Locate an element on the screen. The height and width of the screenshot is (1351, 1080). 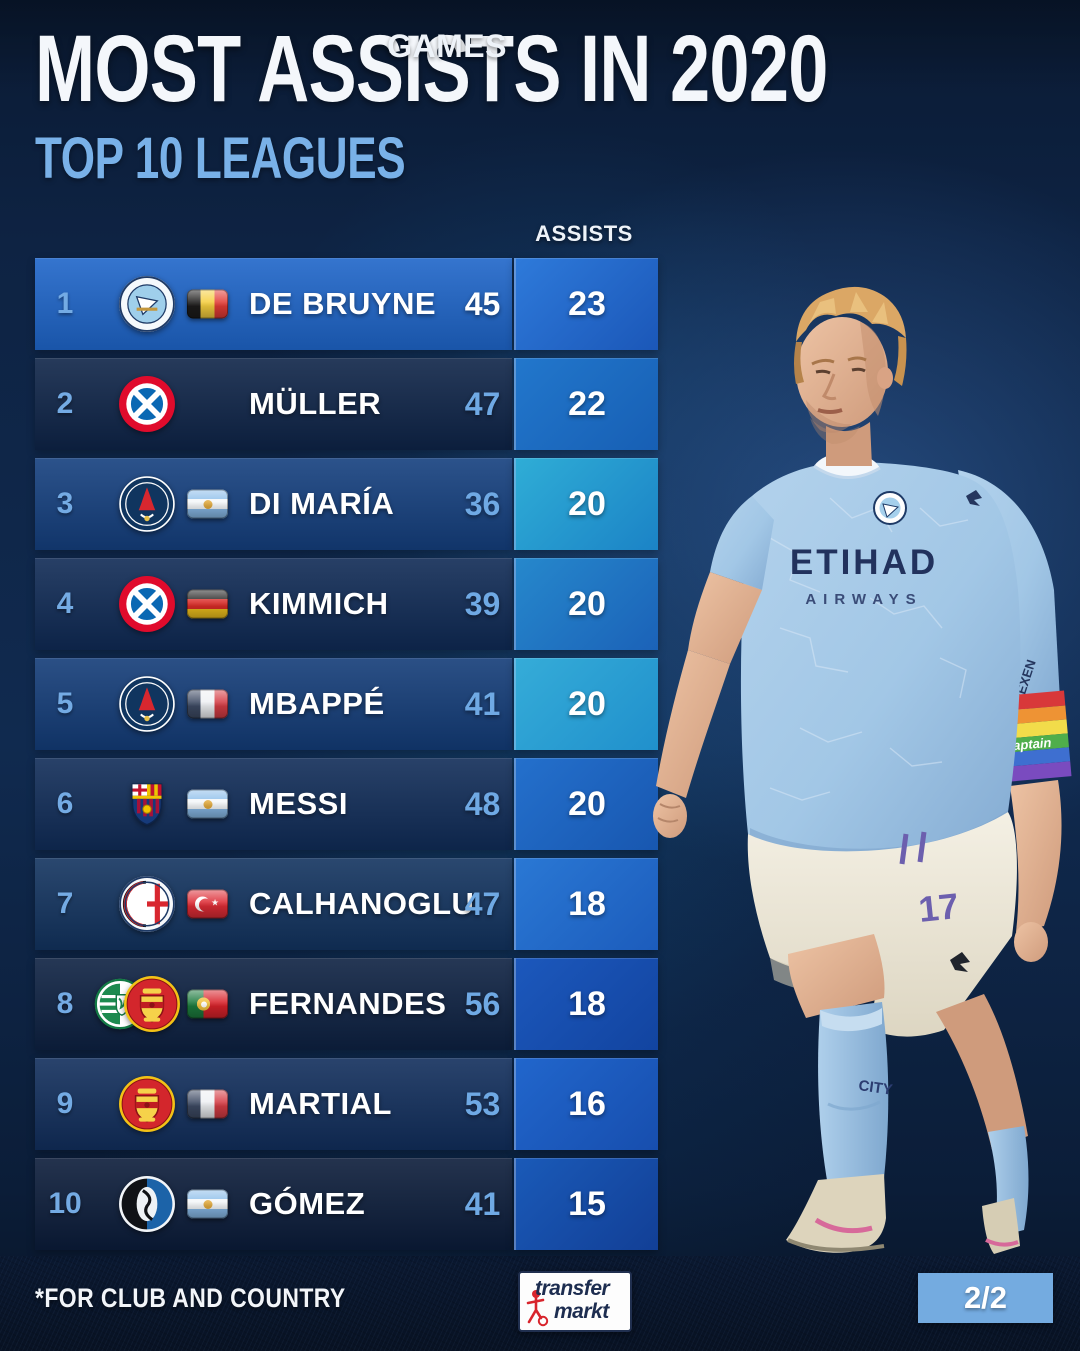
player-name: MÜLLER is located at coordinates (315, 403).